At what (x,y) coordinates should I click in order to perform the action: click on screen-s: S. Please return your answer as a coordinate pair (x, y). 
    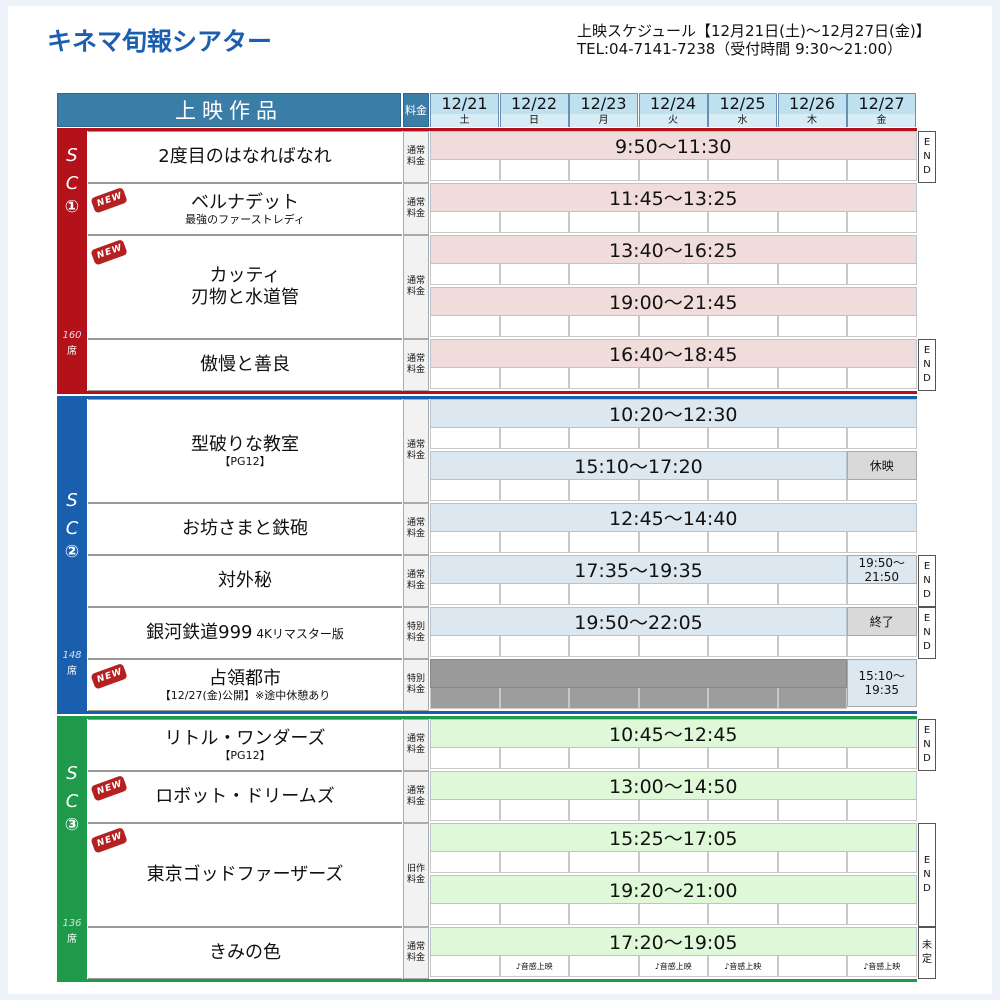
    Looking at the image, I should click on (72, 501).